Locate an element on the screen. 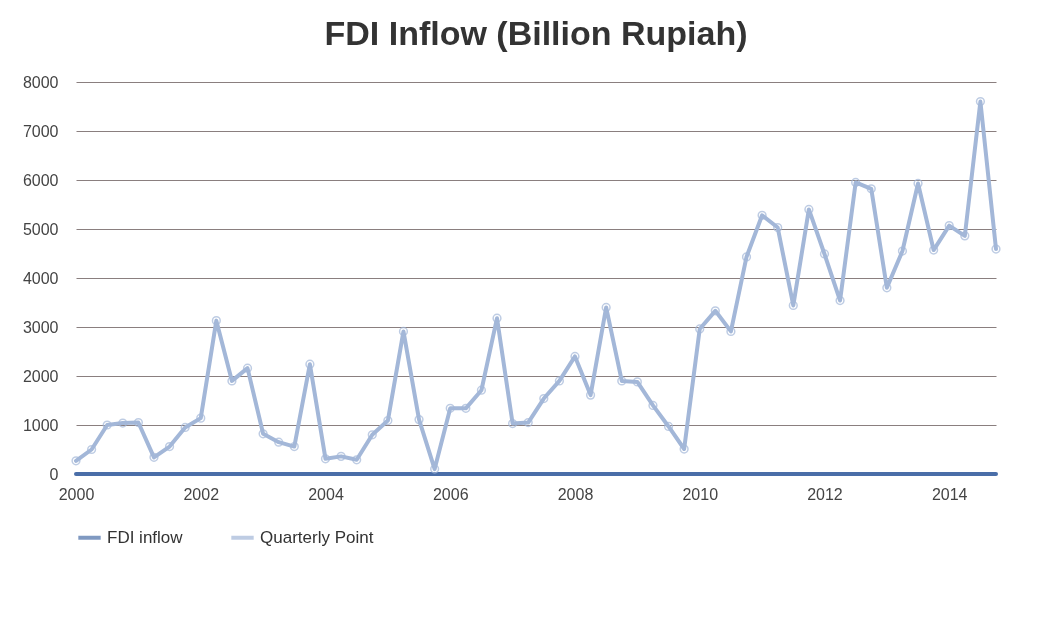 Image resolution: width=1060 pixels, height=644 pixels. x-tick-label: 2002 is located at coordinates (201, 494).